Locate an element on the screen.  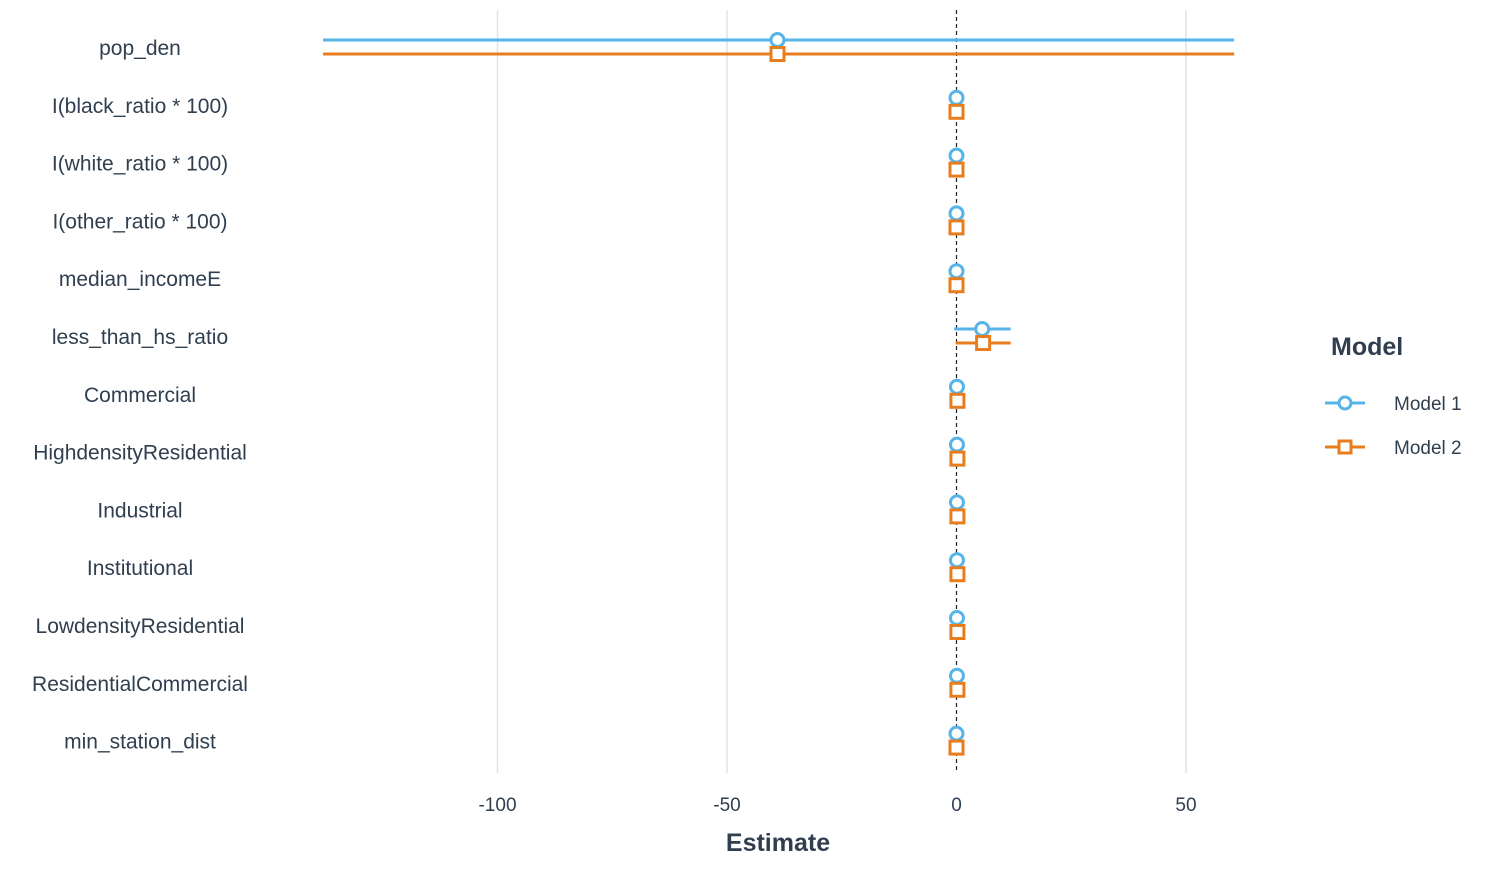
term-label: I(black_ratio * 100) is located at coordinates (140, 106).